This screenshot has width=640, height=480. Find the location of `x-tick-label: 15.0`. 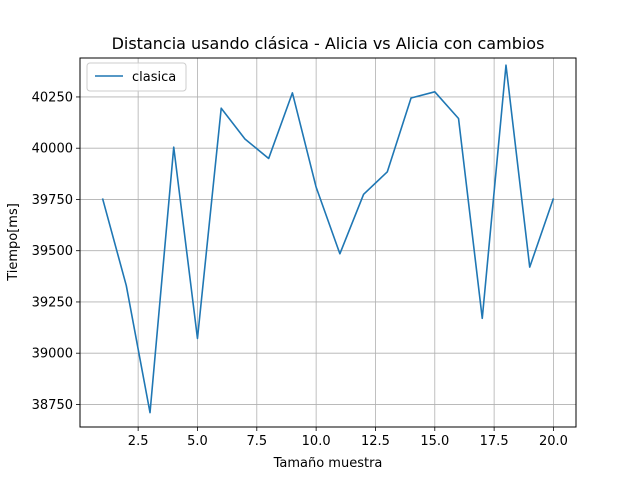

x-tick-label: 15.0 is located at coordinates (434, 441).